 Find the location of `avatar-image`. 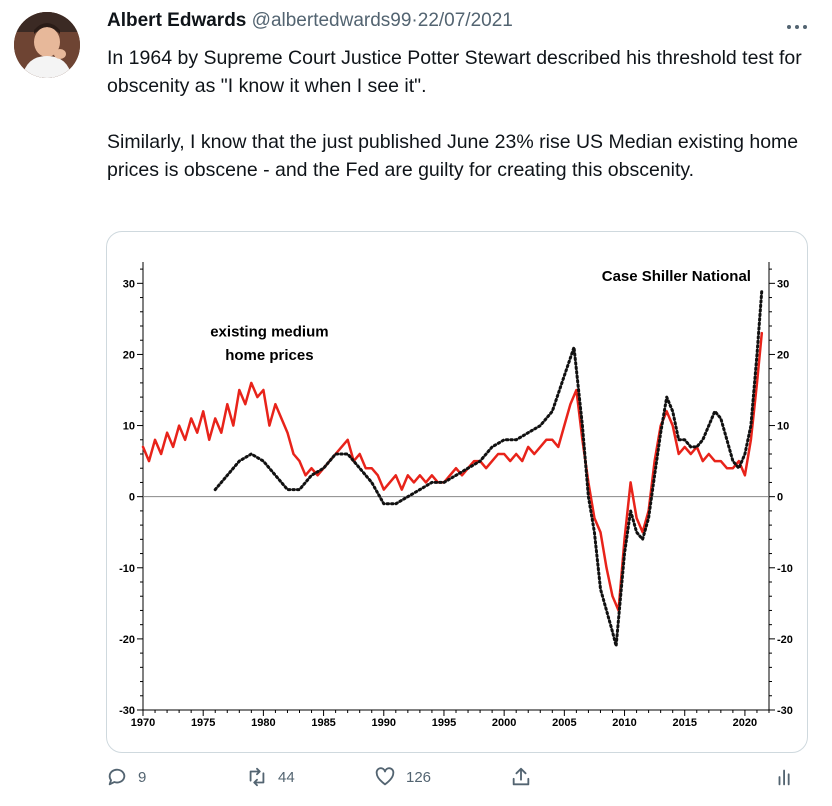

avatar-image is located at coordinates (47, 45).